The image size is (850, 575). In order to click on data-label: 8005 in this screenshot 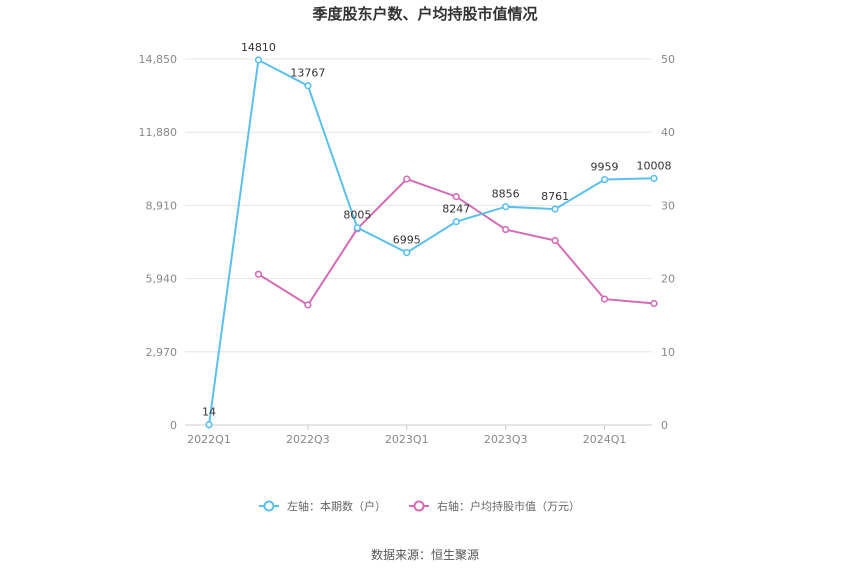, I will do `click(357, 215)`.